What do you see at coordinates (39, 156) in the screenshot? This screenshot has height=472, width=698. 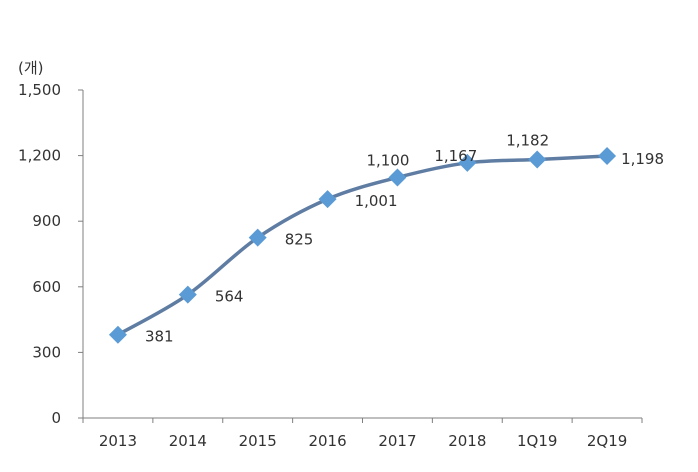 I see `y-tick-label: 1,200` at bounding box center [39, 156].